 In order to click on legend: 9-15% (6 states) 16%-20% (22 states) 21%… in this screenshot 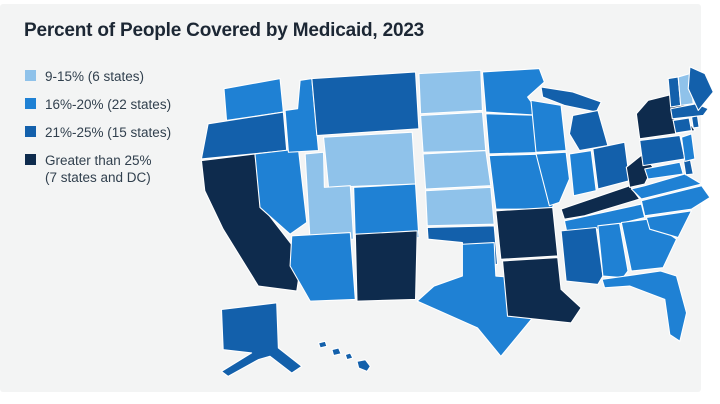, I will do `click(98, 132)`.